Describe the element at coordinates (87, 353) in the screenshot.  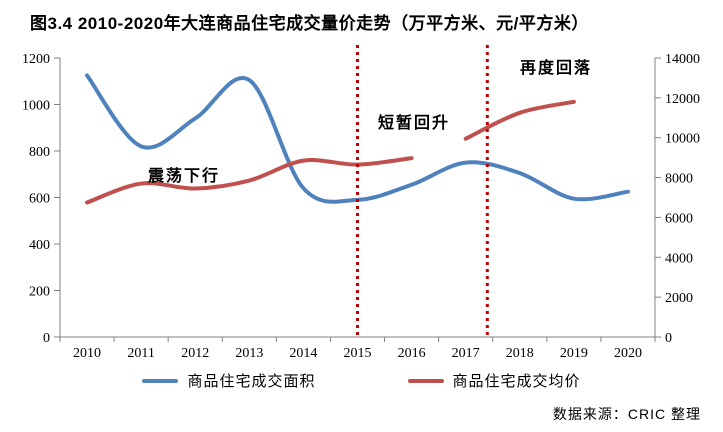
I see `x-tick-label: 2010` at that location.